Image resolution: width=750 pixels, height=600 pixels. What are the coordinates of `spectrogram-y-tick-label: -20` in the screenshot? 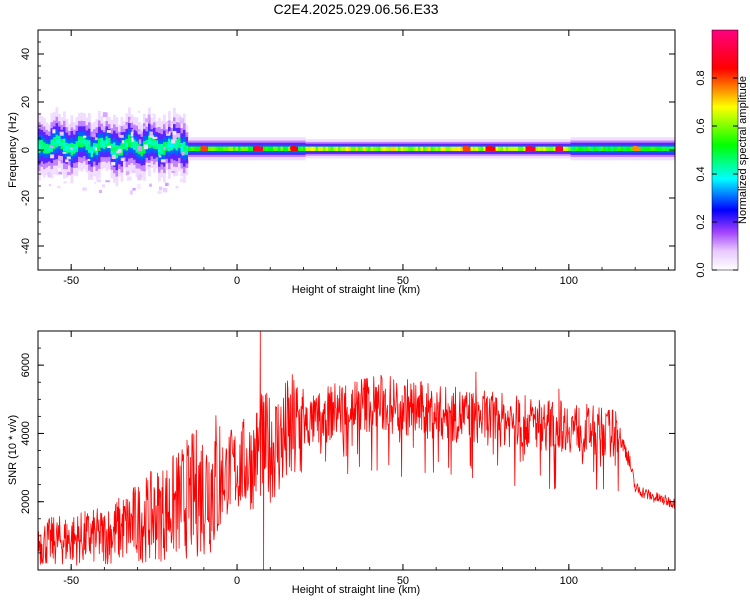 It's located at (26, 198).